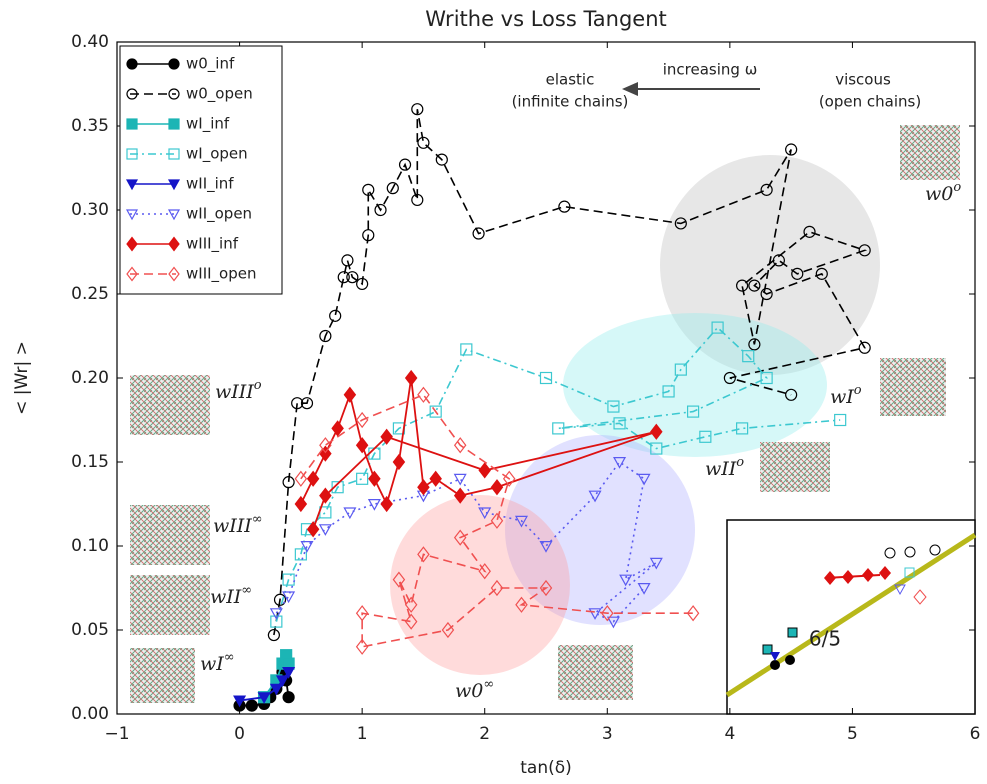 The width and height of the screenshot is (987, 784). I want to click on series-line, so click(497, 520).